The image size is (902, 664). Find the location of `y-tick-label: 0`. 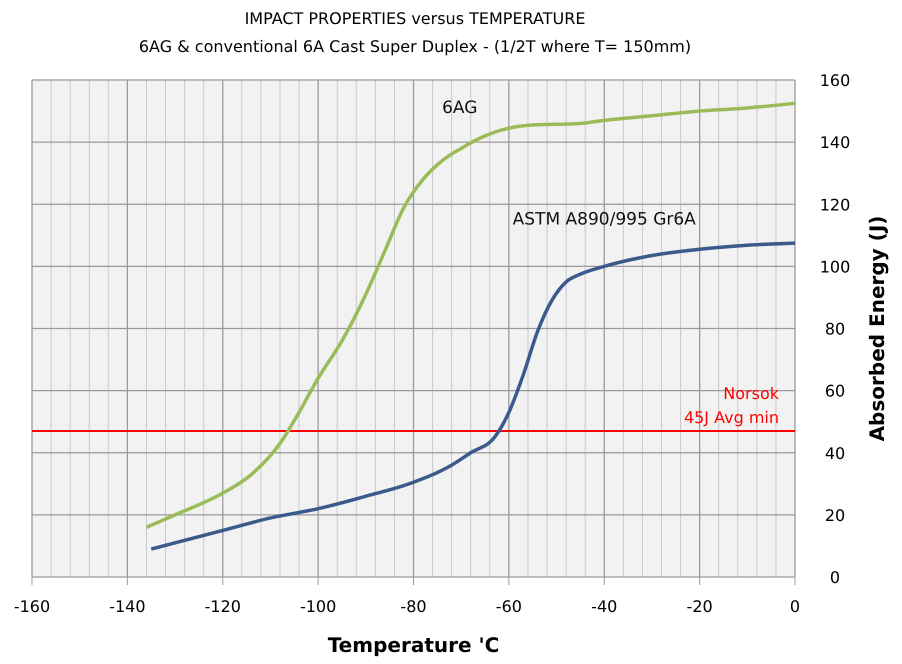

y-tick-label: 0 is located at coordinates (835, 577).